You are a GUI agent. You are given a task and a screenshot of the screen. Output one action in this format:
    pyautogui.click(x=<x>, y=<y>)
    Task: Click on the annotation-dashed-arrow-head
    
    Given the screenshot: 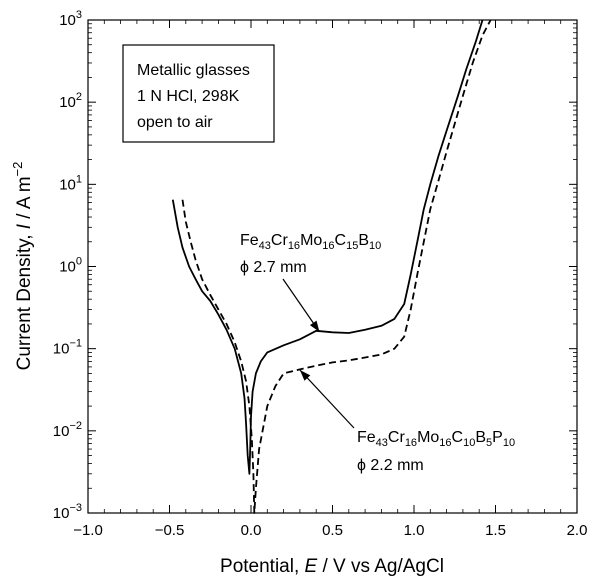 What is the action you would take?
    pyautogui.click(x=305, y=375)
    